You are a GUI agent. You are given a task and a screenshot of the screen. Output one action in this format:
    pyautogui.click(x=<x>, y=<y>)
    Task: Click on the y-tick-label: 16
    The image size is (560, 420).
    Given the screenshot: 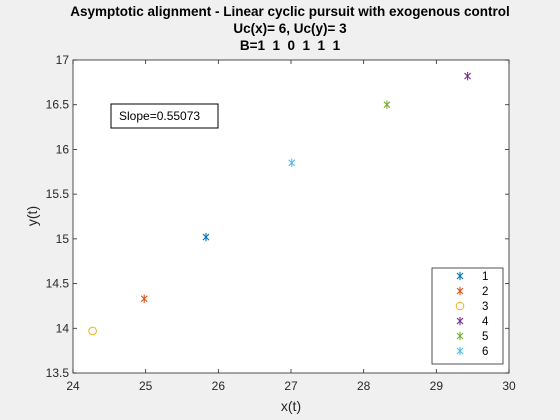 What is the action you would take?
    pyautogui.click(x=63, y=149)
    